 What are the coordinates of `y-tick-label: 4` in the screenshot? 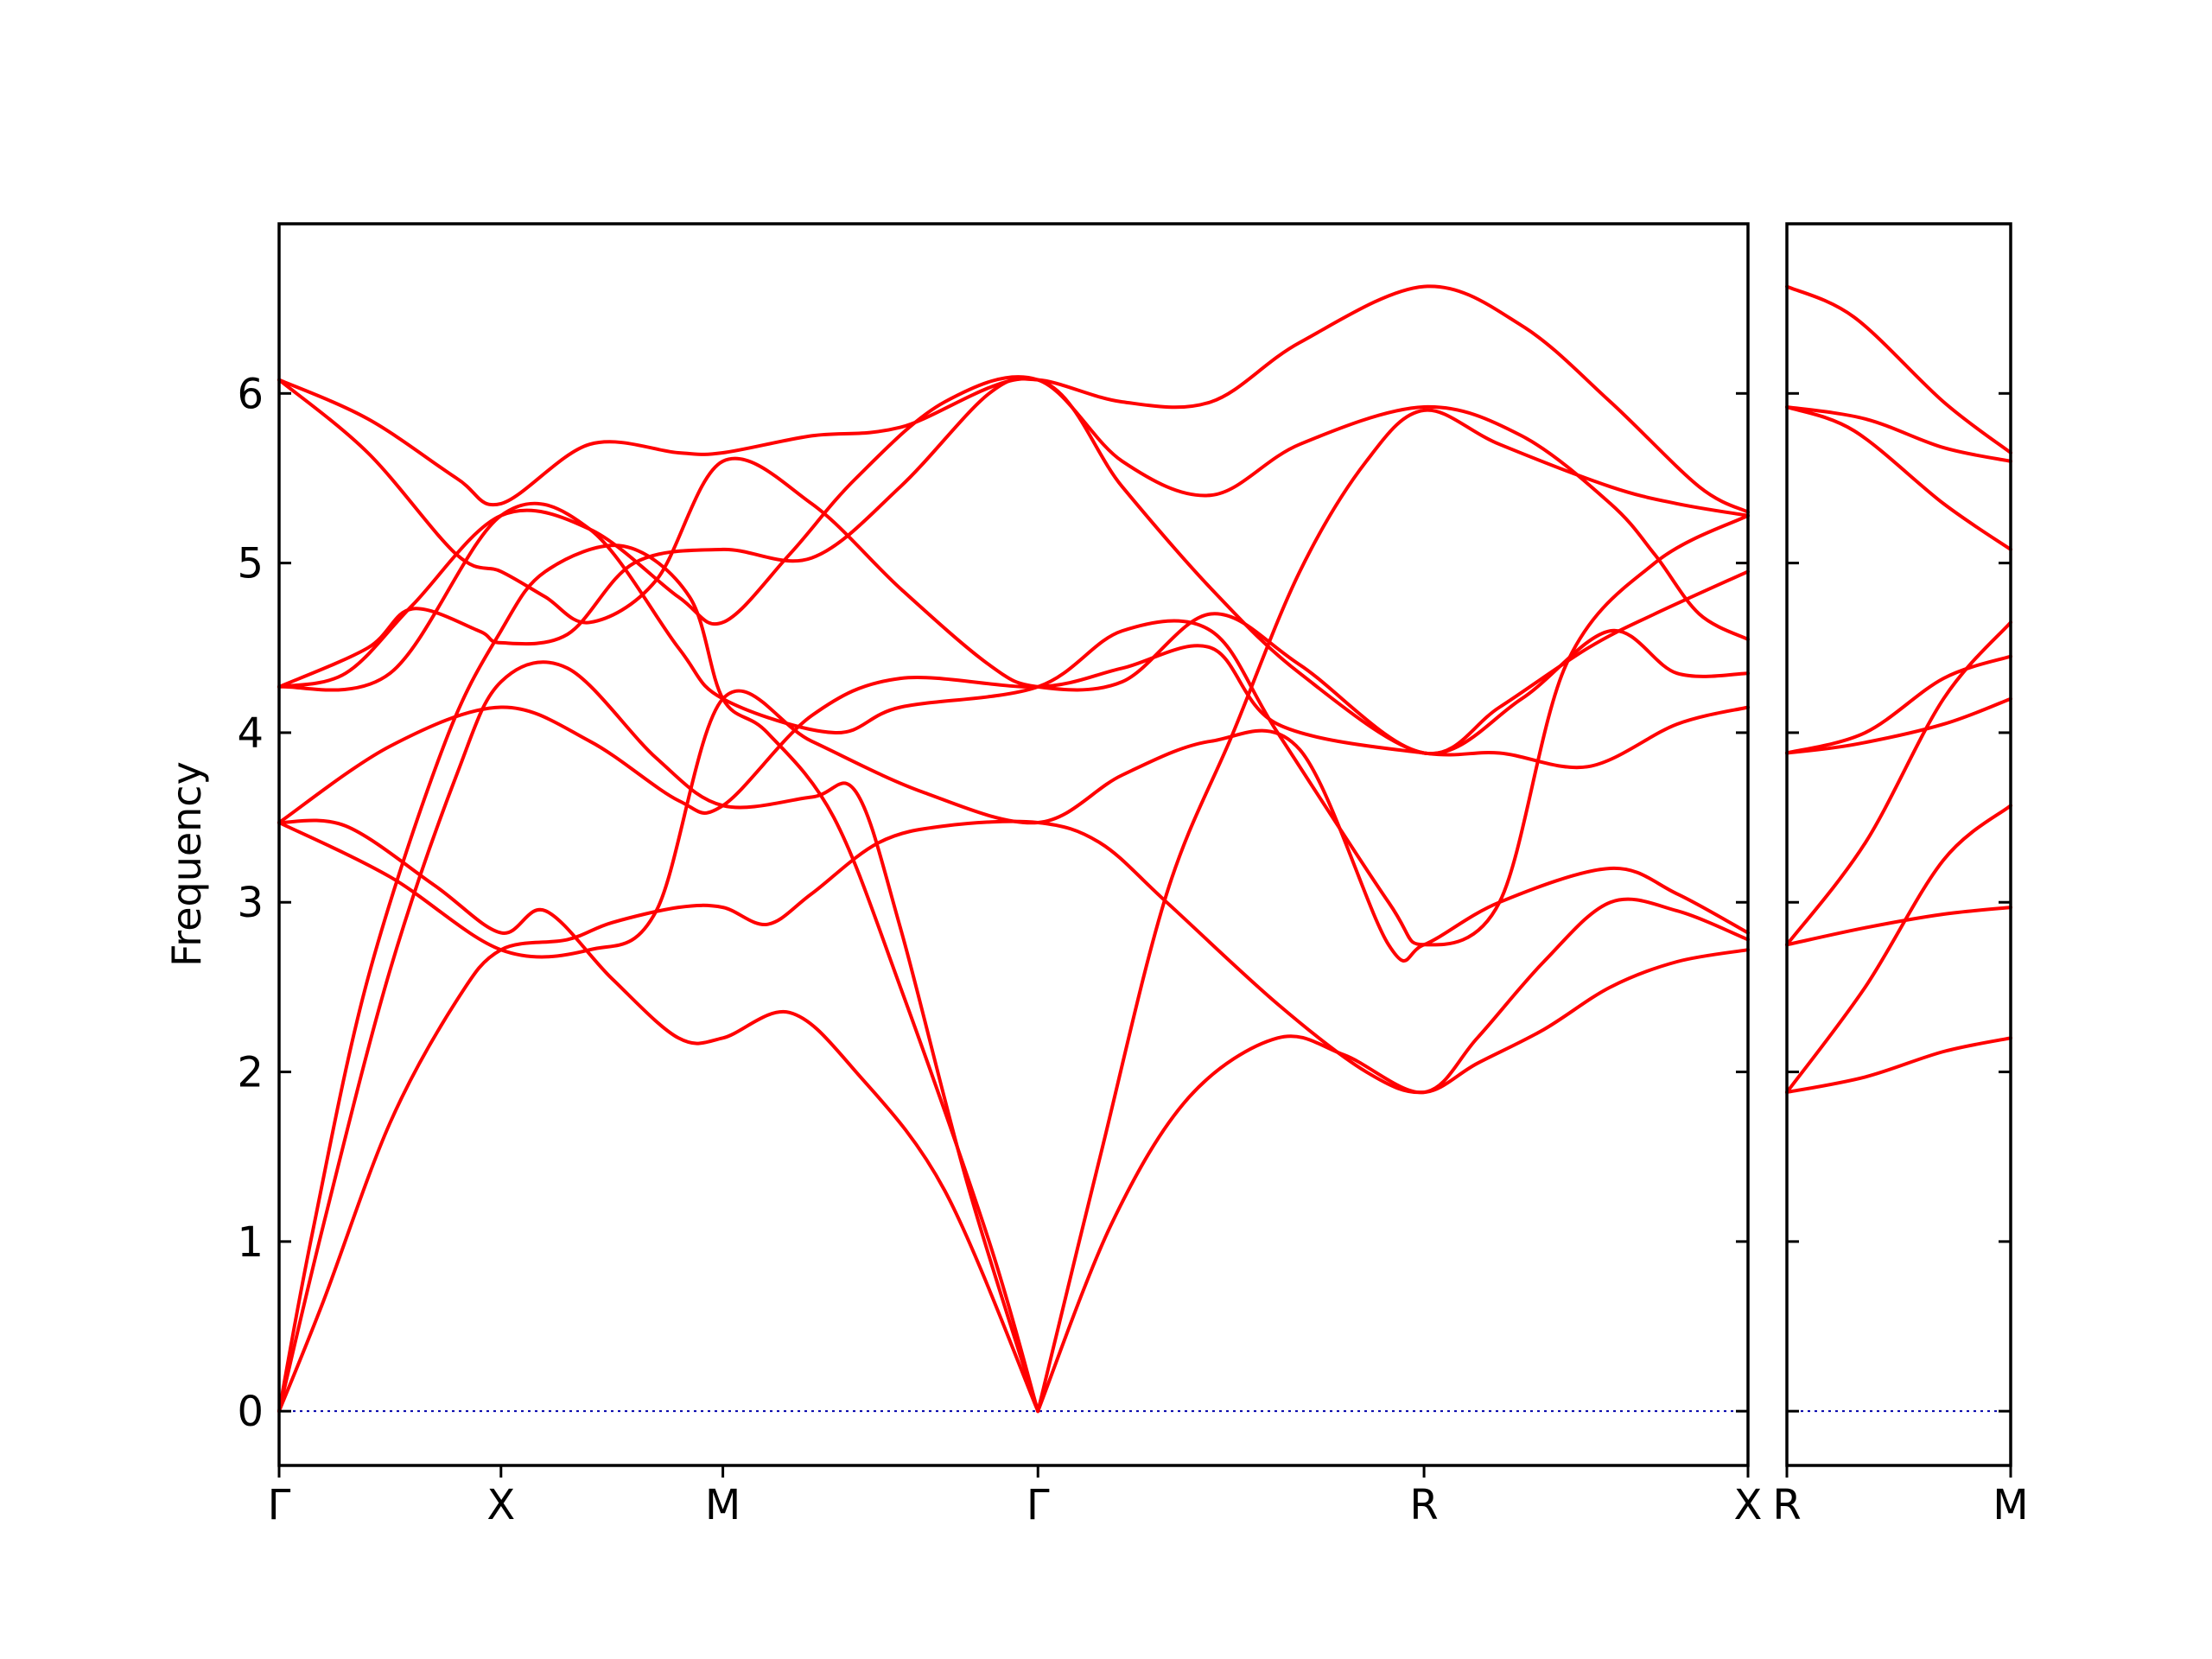 It's located at (250, 733).